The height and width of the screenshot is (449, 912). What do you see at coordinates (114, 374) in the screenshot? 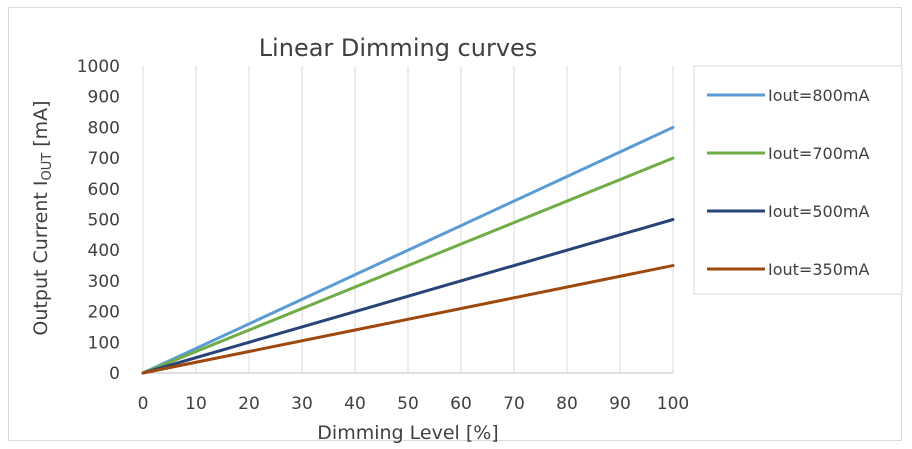
I see `y-tick-label-0: 0` at bounding box center [114, 374].